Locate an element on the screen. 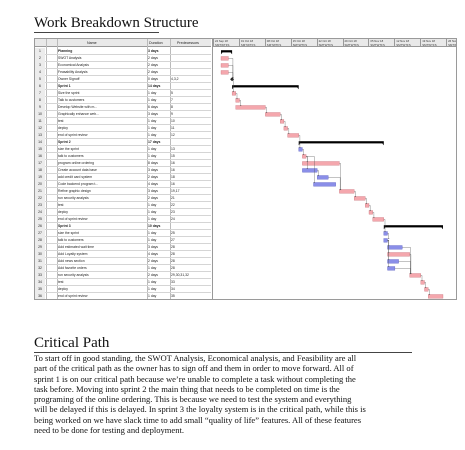 The width and height of the screenshot is (465, 450). task-id: 23 is located at coordinates (40, 205).